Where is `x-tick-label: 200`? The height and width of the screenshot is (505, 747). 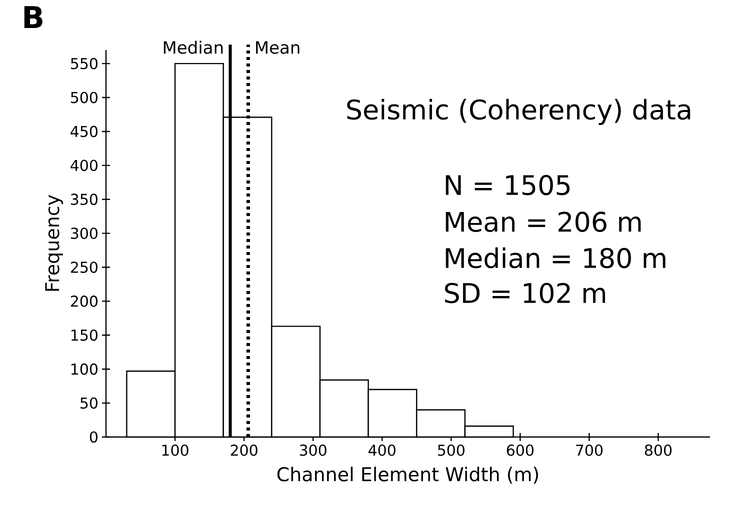 x-tick-label: 200 is located at coordinates (244, 450).